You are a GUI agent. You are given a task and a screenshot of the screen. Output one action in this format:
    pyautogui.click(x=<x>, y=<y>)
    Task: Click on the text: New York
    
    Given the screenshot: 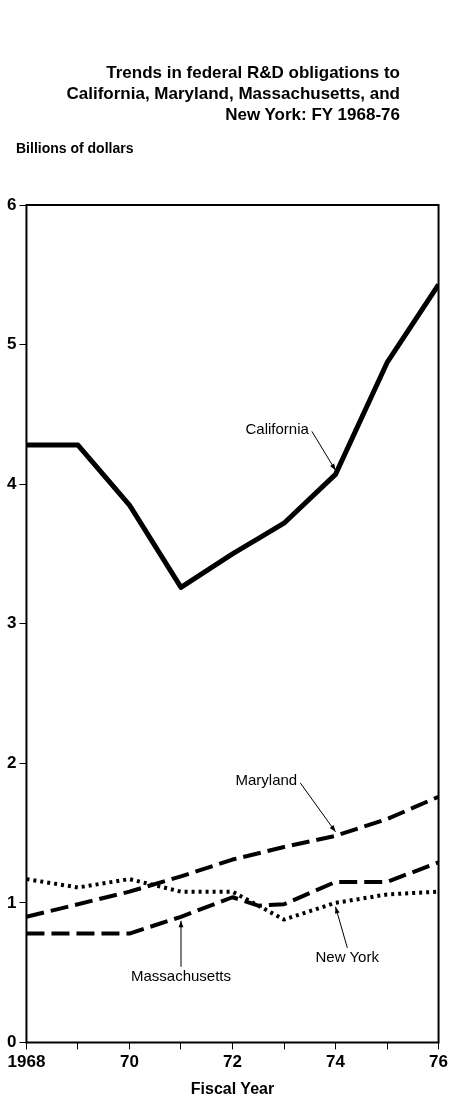 What is the action you would take?
    pyautogui.click(x=347, y=956)
    